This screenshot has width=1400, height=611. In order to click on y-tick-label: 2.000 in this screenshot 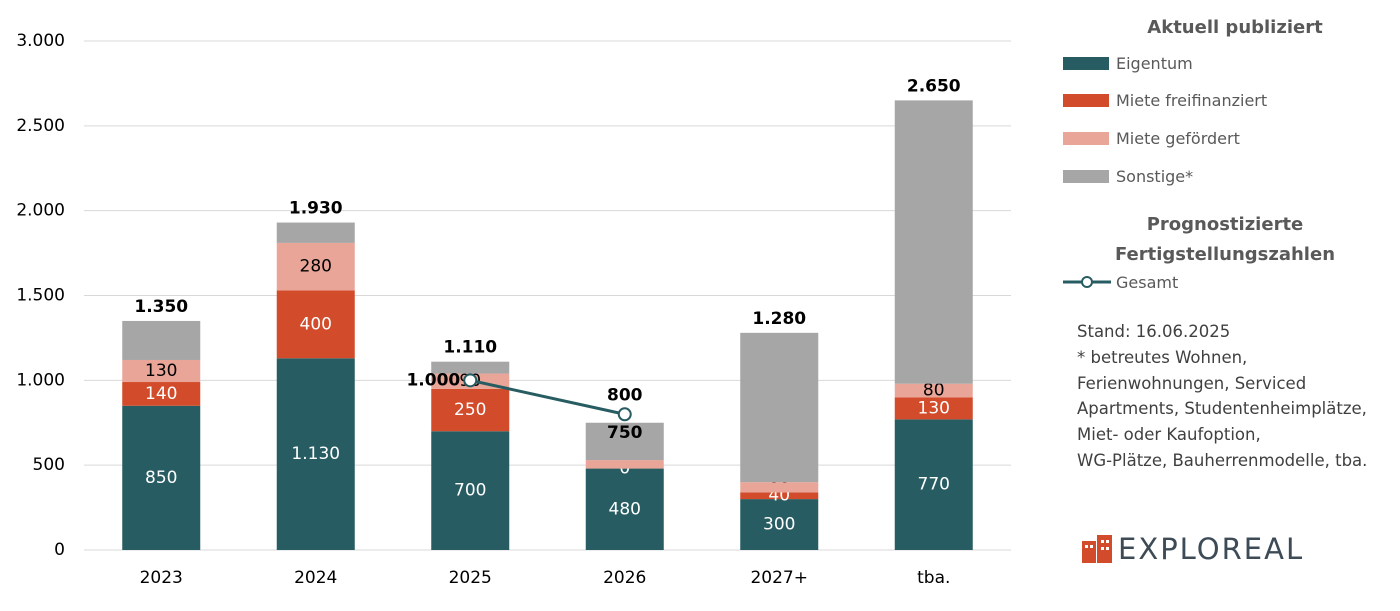, I will do `click(40, 211)`.